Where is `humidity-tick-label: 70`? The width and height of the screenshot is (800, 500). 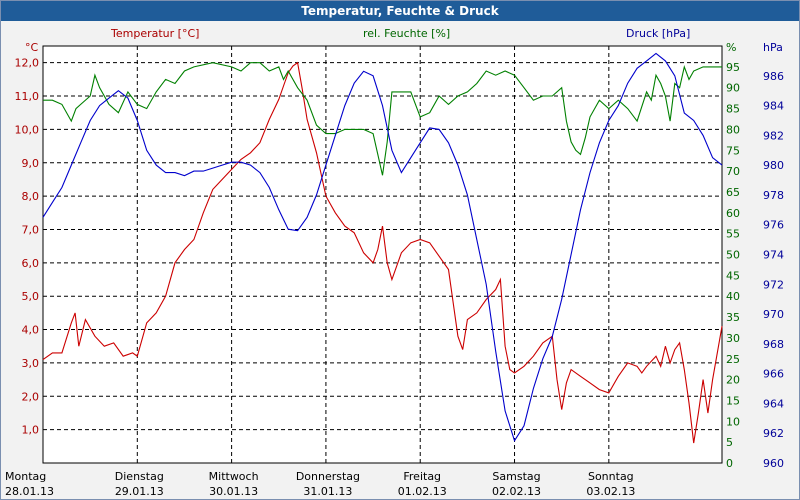 humidity-tick-label: 70 is located at coordinates (733, 171).